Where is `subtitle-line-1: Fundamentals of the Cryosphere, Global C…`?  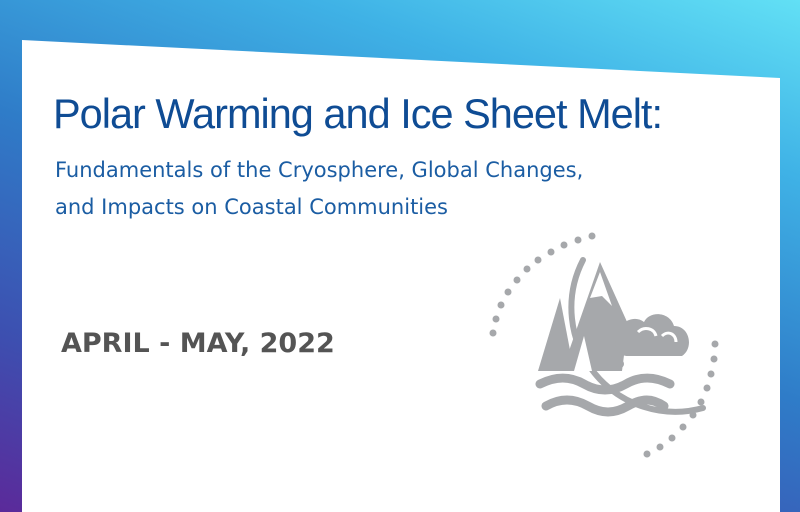 subtitle-line-1: Fundamentals of the Cryosphere, Global C… is located at coordinates (319, 170).